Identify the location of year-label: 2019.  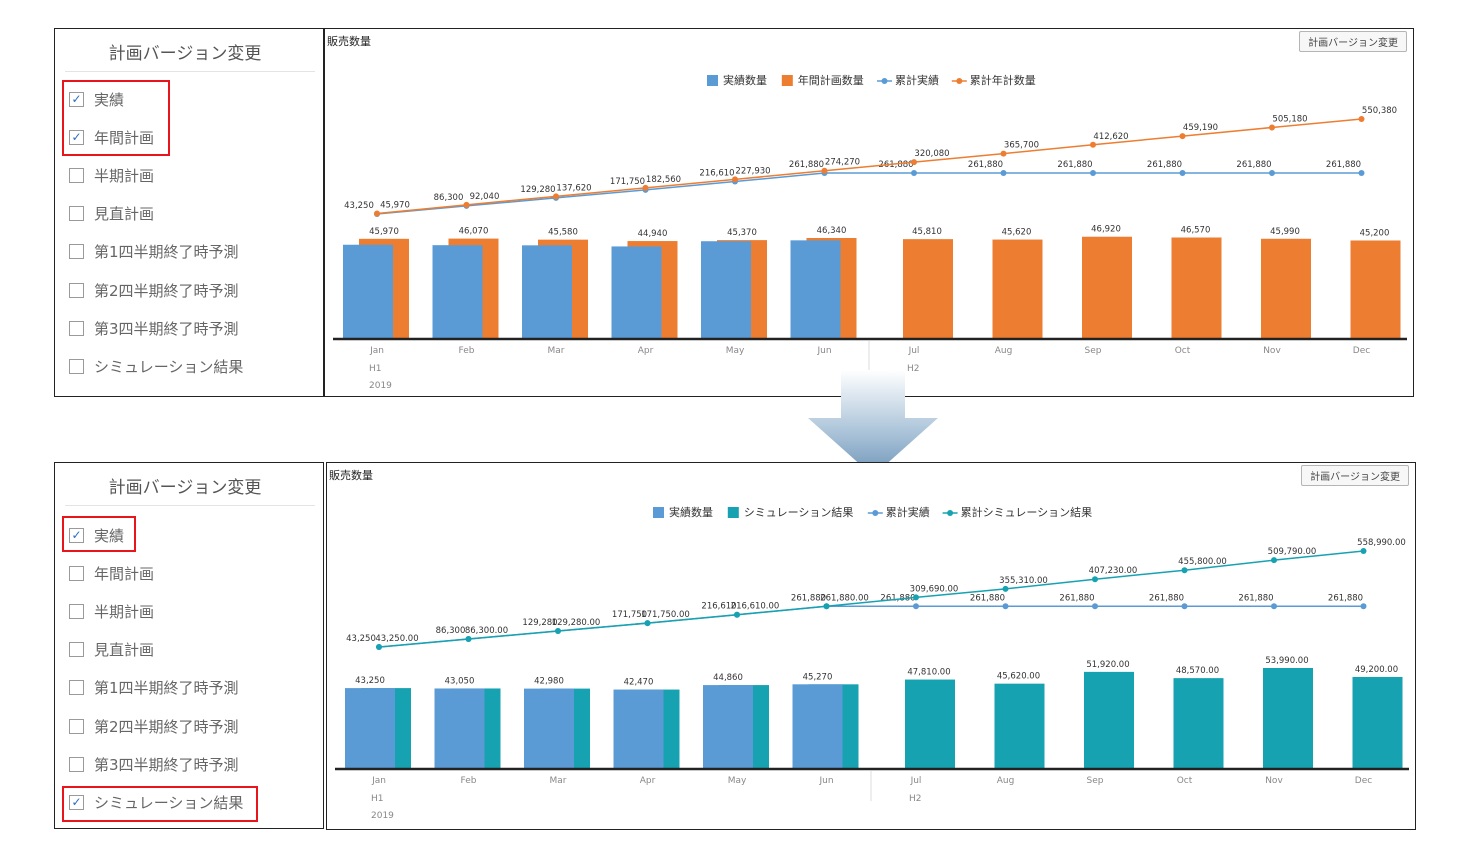
(380, 386).